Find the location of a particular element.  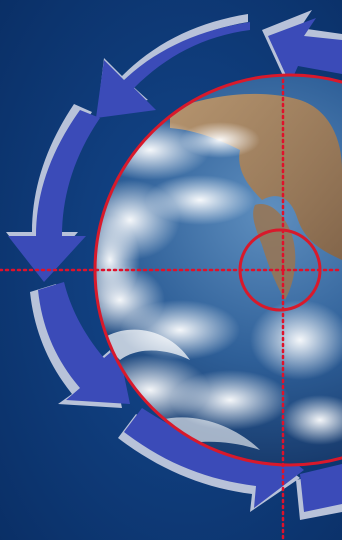

arrow-top is located at coordinates (173, 66).